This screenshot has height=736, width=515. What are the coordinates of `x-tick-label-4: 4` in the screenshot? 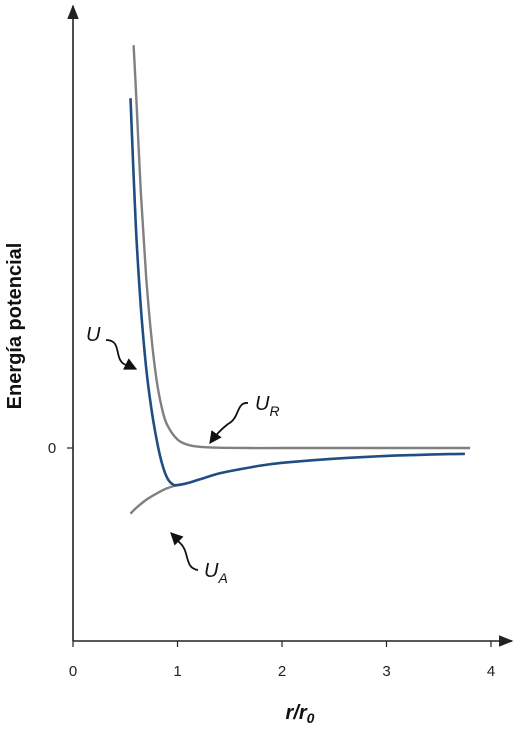 It's located at (491, 671).